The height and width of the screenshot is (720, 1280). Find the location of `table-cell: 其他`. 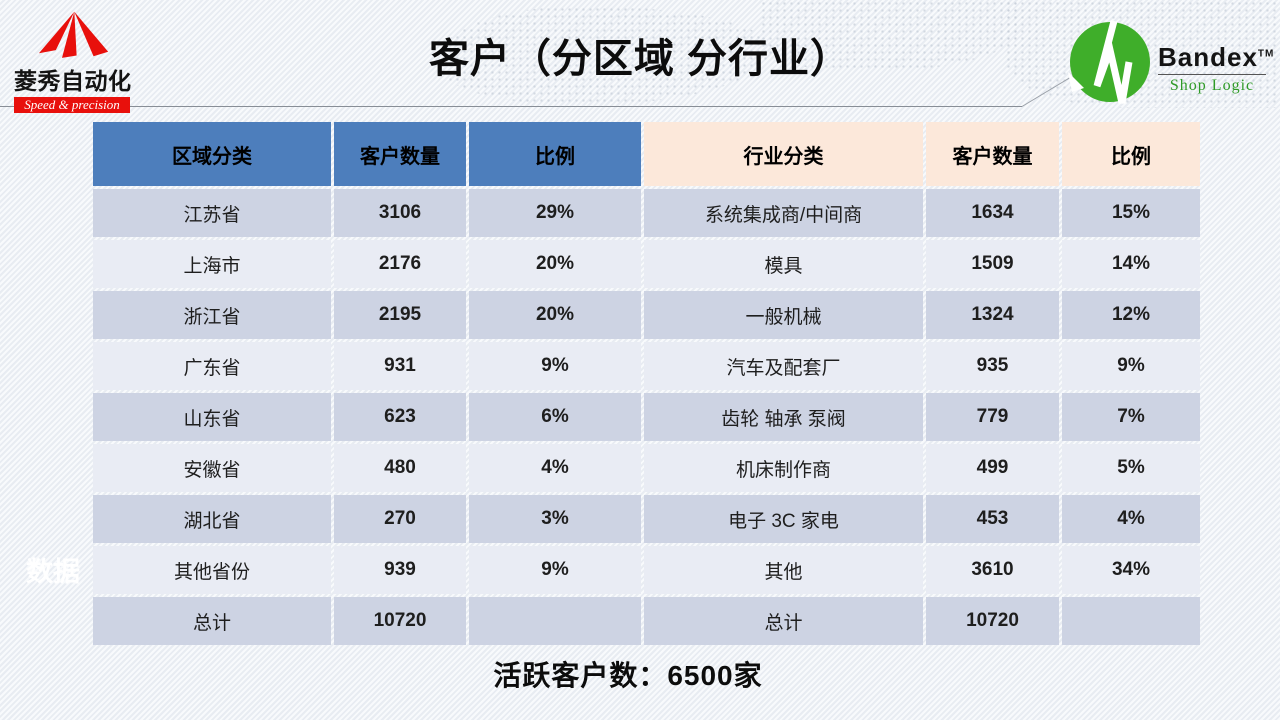

table-cell: 其他 is located at coordinates (783, 570).